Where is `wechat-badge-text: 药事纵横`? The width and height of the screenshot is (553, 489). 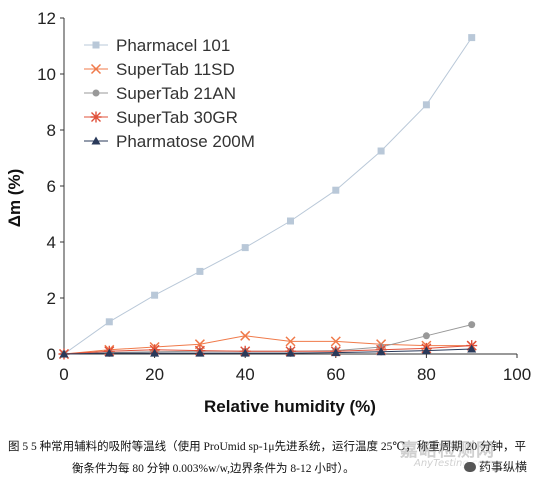
wechat-badge-text: 药事纵横 is located at coordinates (503, 467).